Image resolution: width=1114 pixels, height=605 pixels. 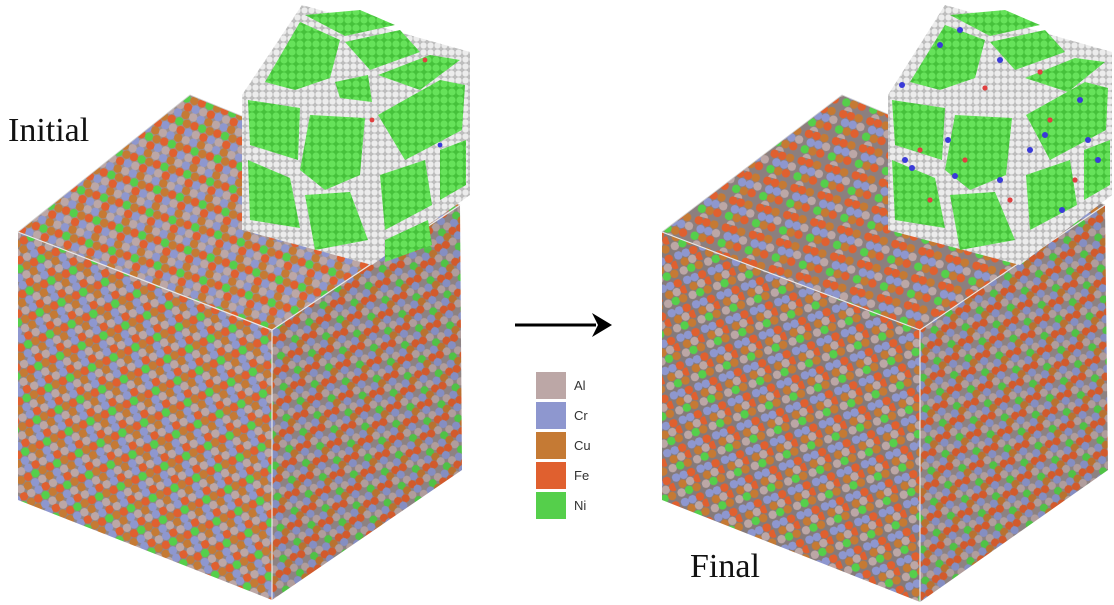 What do you see at coordinates (551, 475) in the screenshot?
I see `legend-swatch-fe` at bounding box center [551, 475].